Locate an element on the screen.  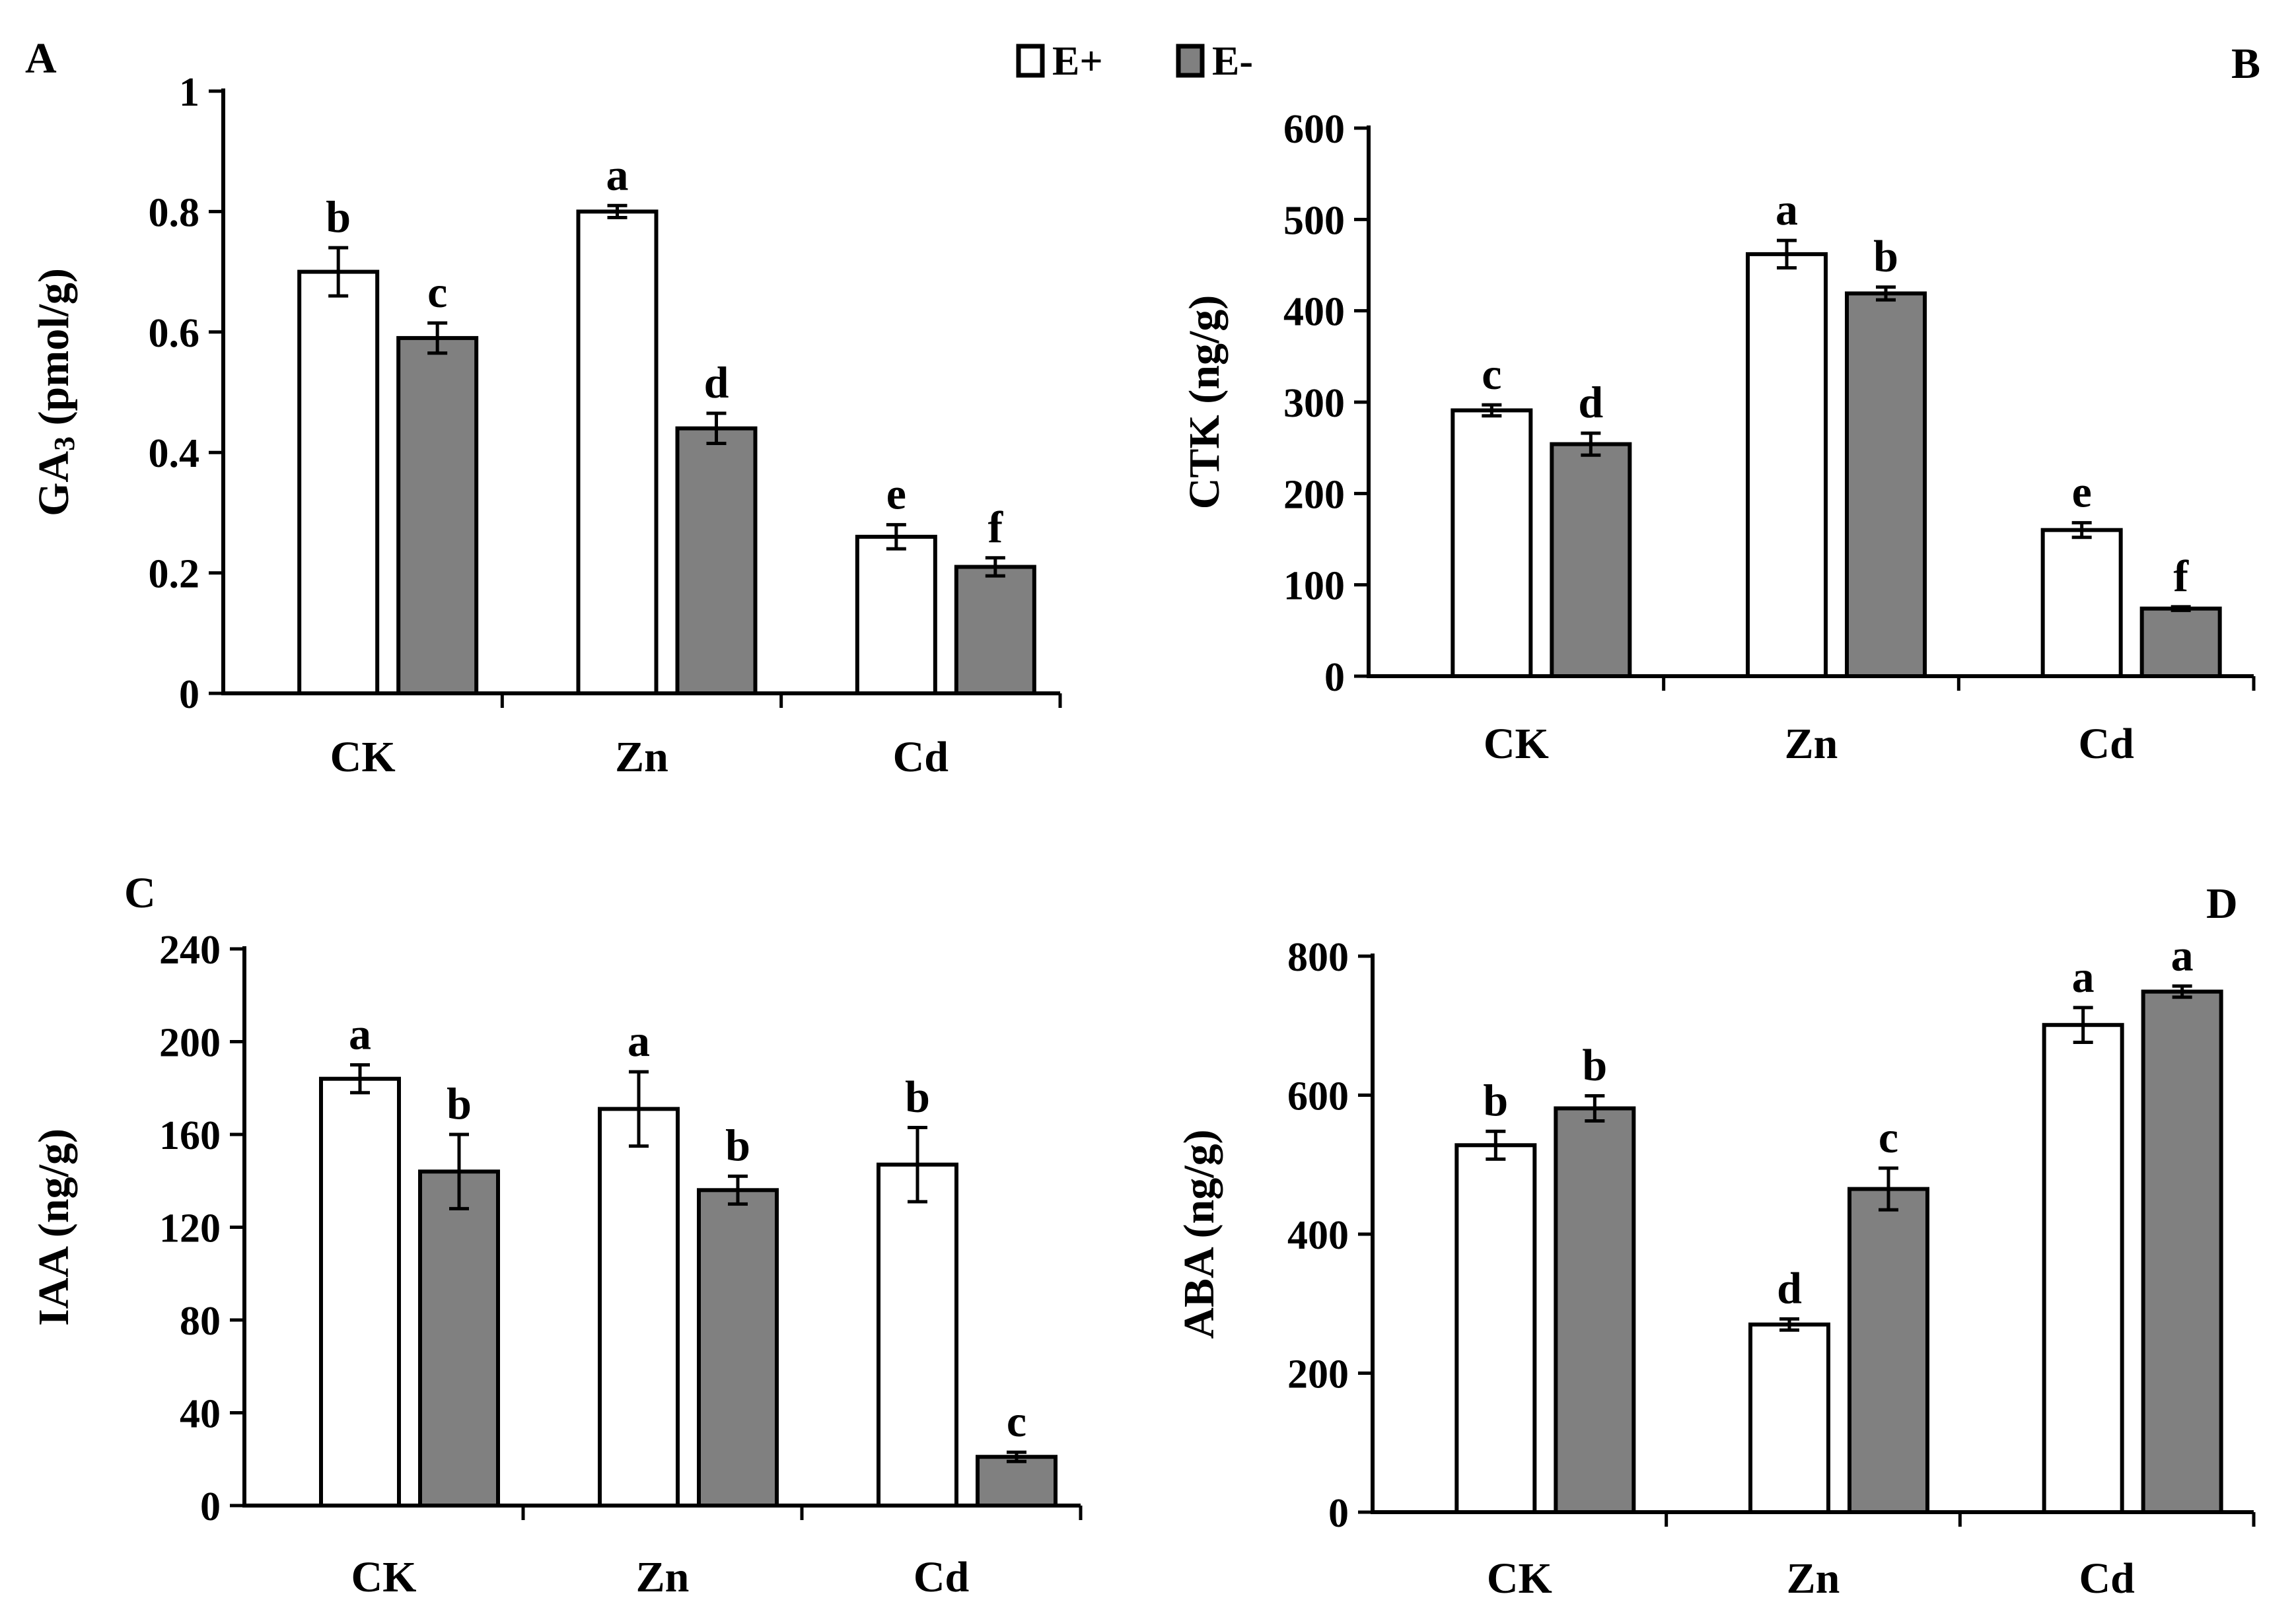
y-tick-label: 80 is located at coordinates (200, 1322).